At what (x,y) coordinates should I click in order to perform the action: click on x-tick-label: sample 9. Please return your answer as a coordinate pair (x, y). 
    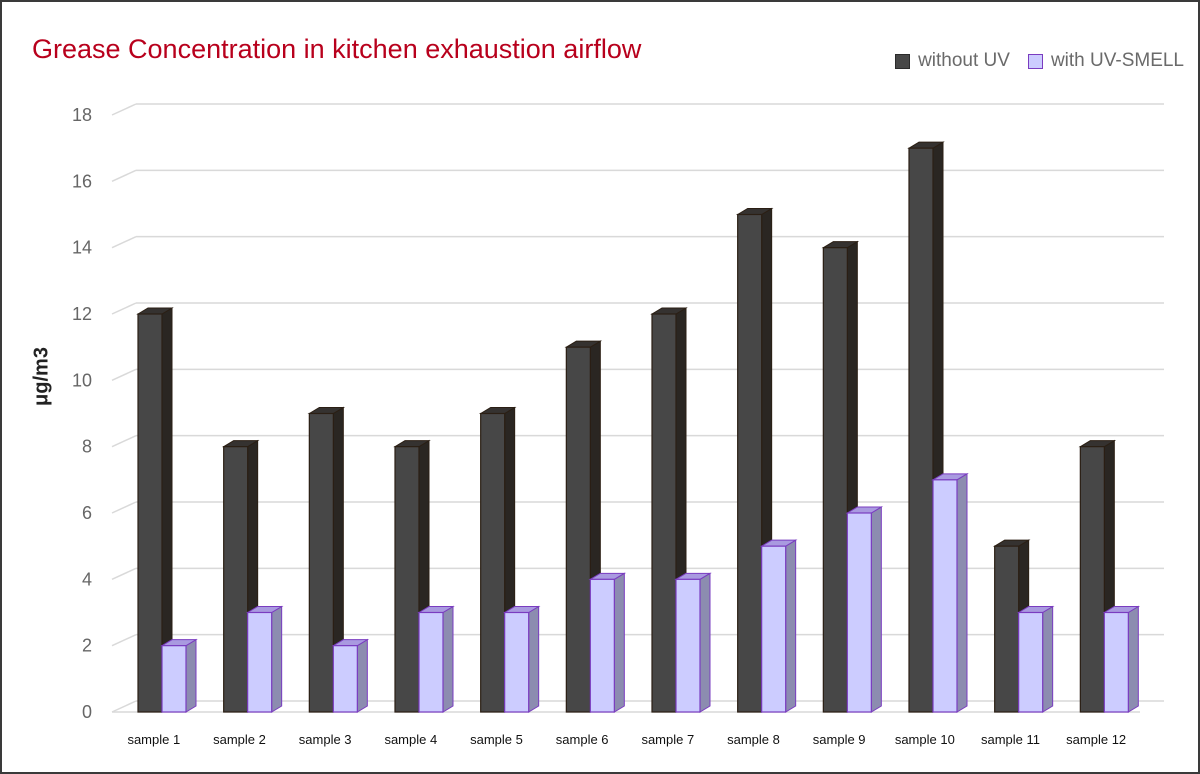
    Looking at the image, I should click on (839, 739).